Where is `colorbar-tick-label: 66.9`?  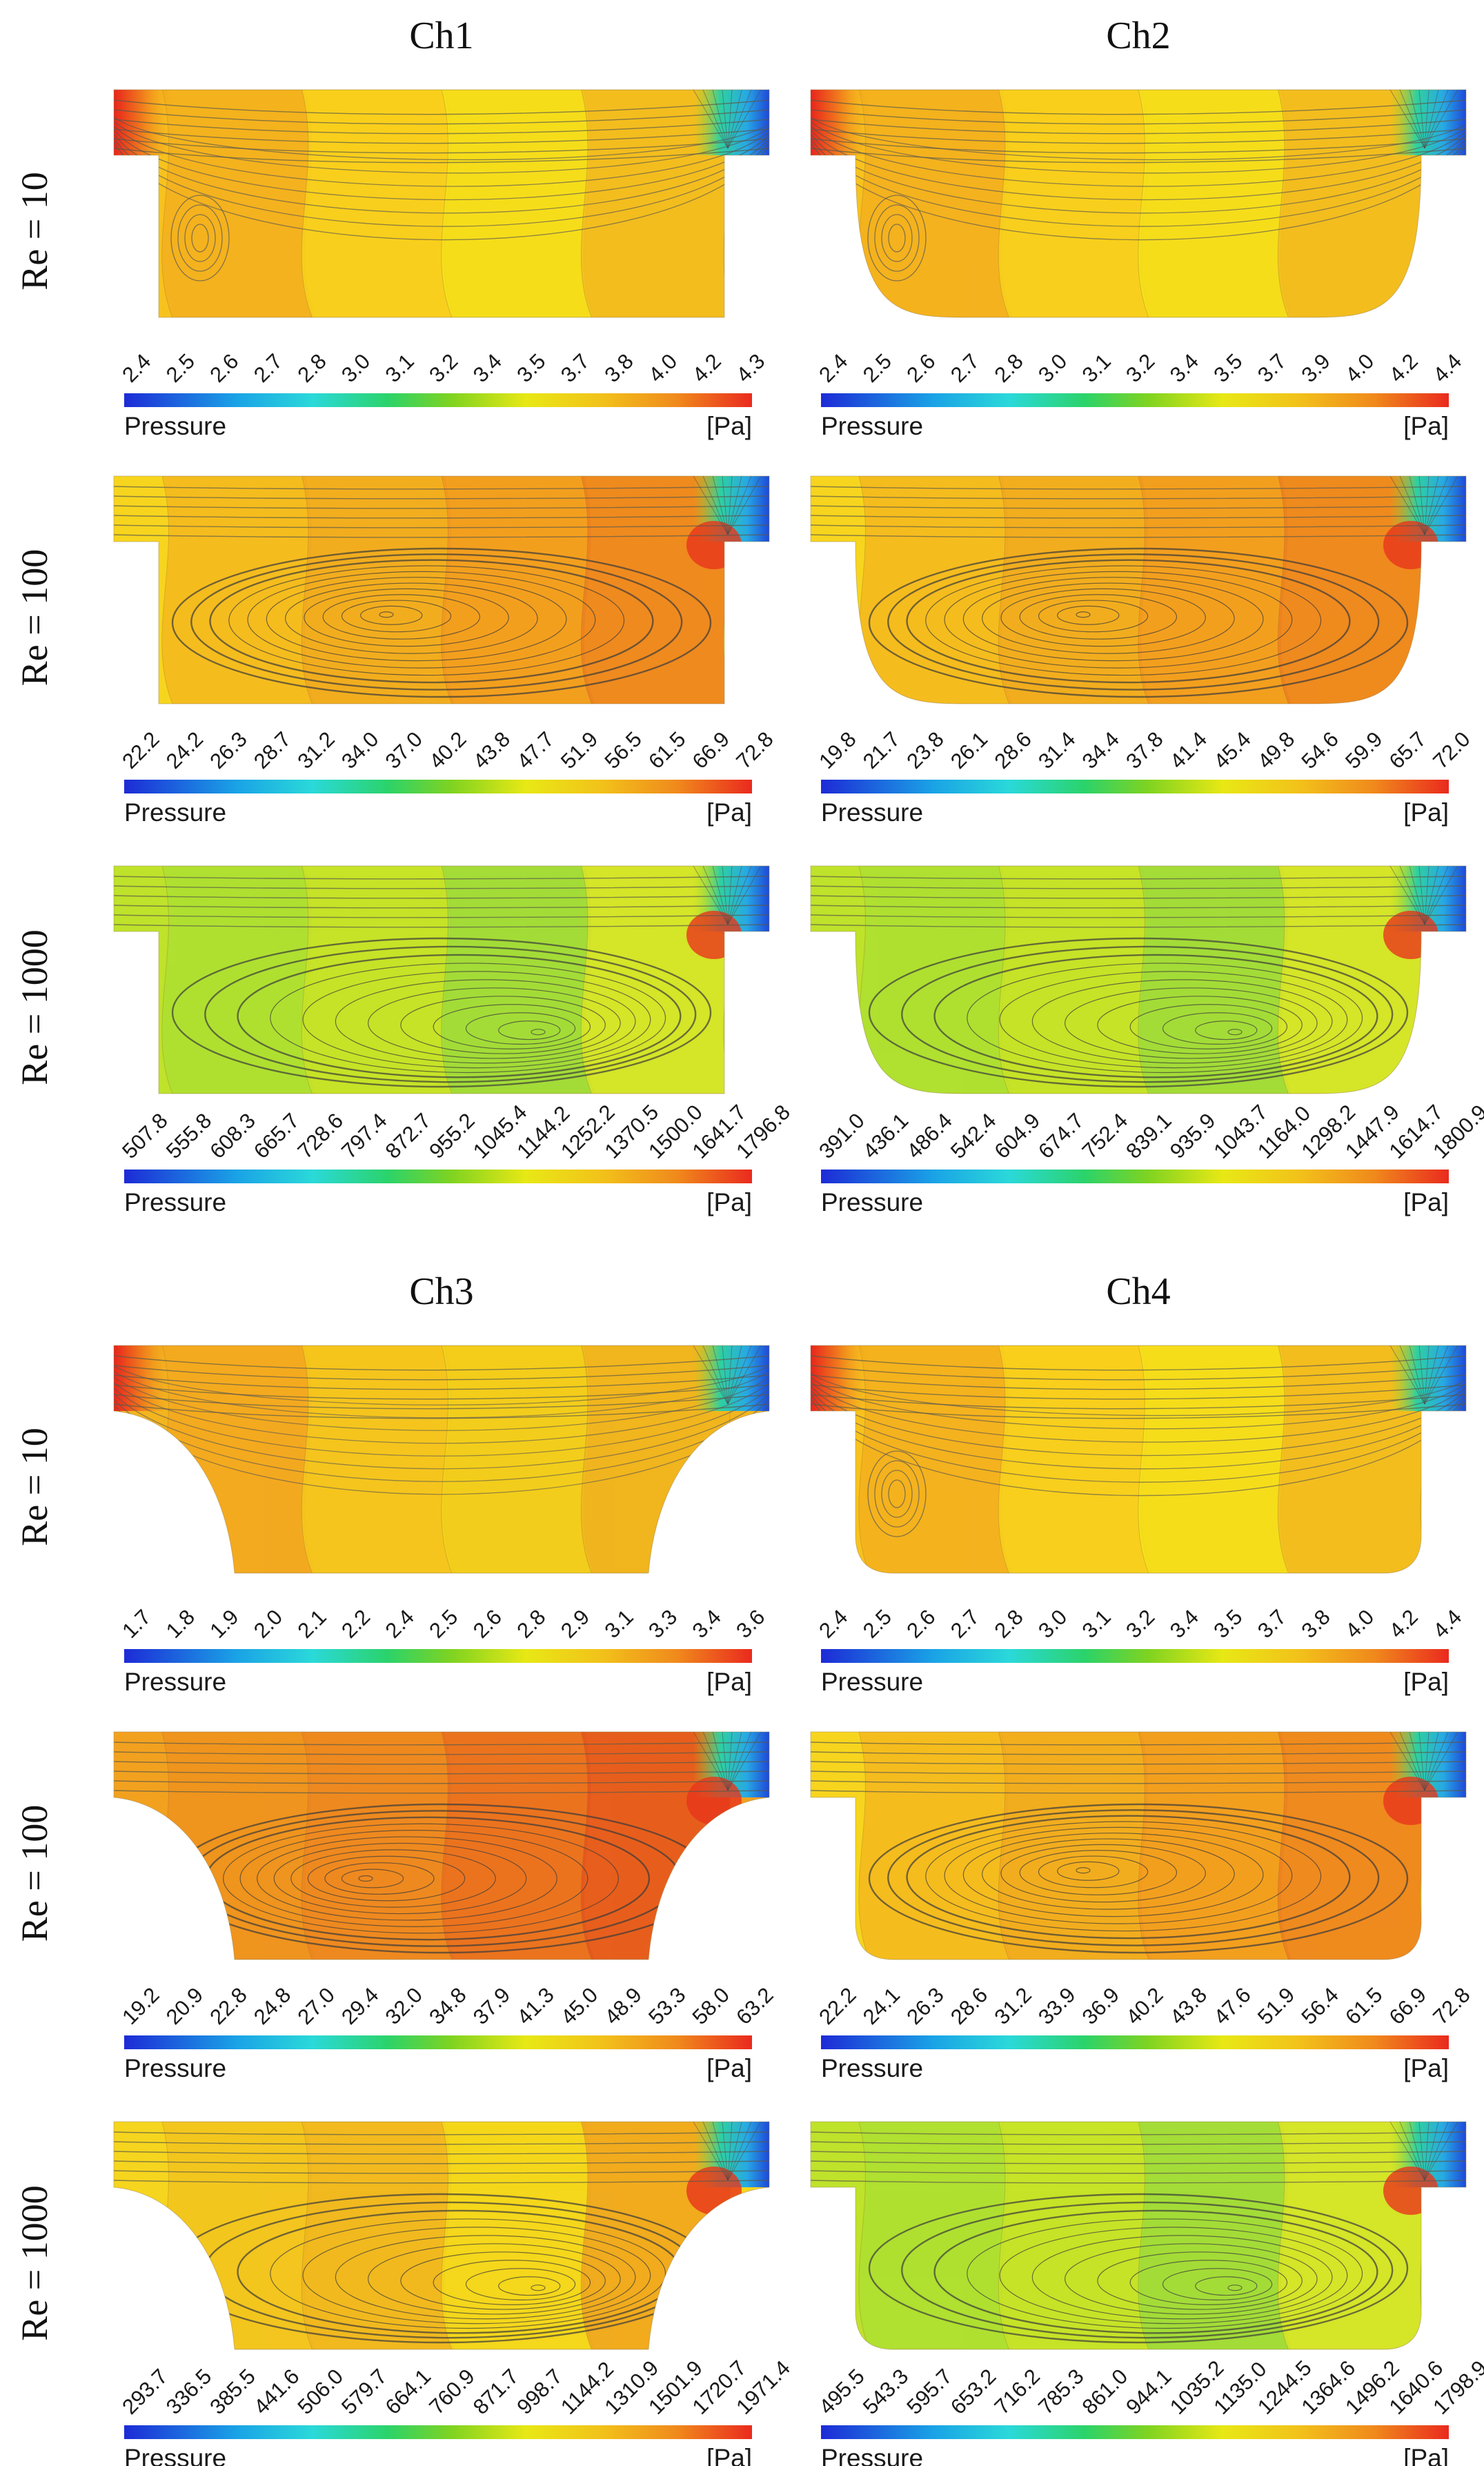
colorbar-tick-label: 66.9 is located at coordinates (1408, 2006).